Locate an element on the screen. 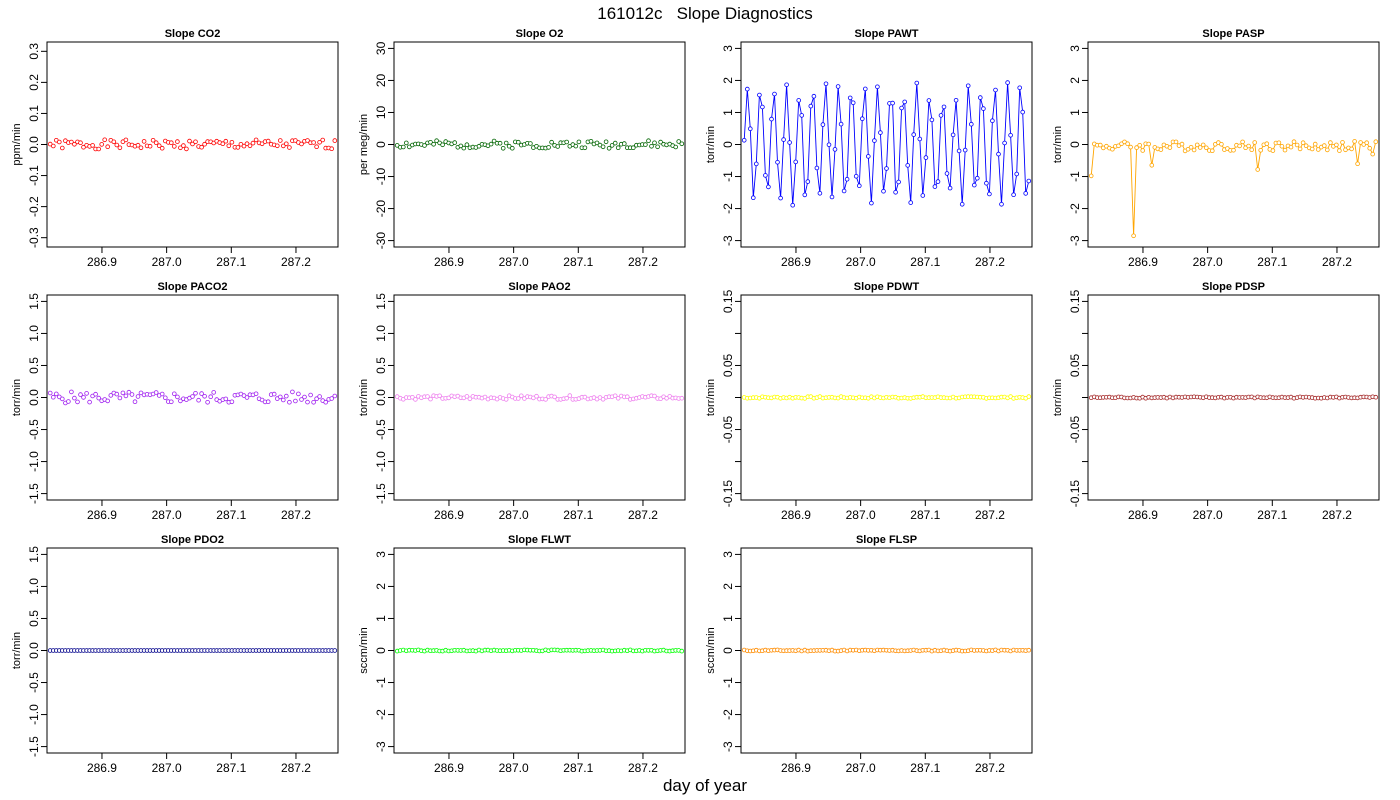 Image resolution: width=1400 pixels, height=800 pixels. y-tick-label: -1.5 is located at coordinates (34, 493).